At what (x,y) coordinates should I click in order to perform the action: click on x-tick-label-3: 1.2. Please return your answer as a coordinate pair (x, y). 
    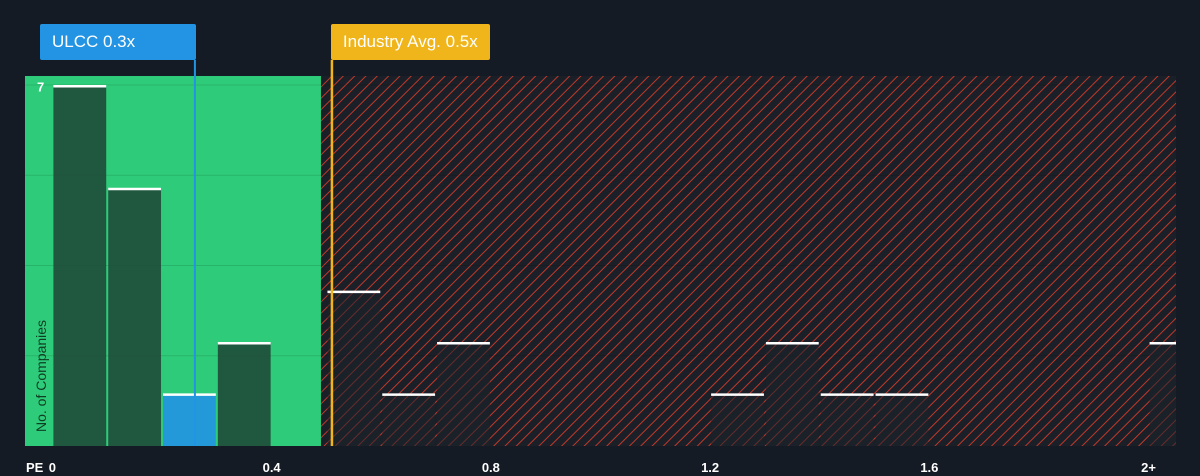
    Looking at the image, I should click on (710, 467).